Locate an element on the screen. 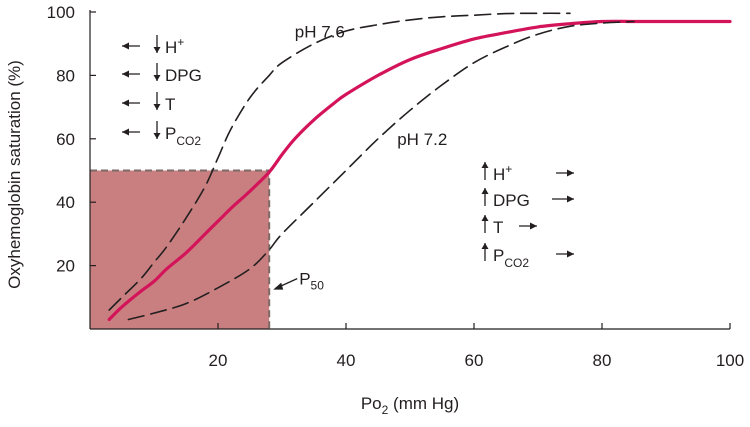 This screenshot has width=750, height=427. left-shift-factor-3-sub: CO2 is located at coordinates (188, 141).